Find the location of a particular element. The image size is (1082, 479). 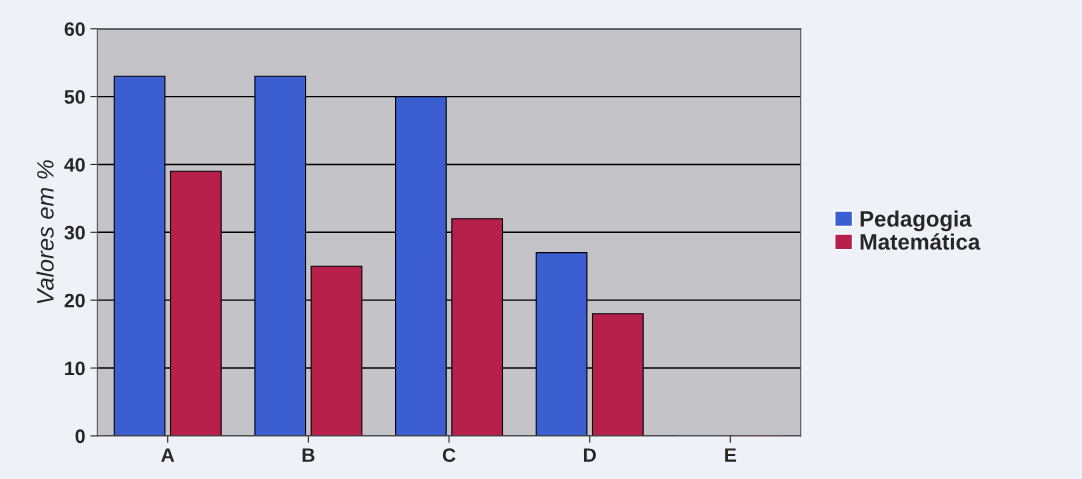

x-tick-label: E is located at coordinates (731, 455).